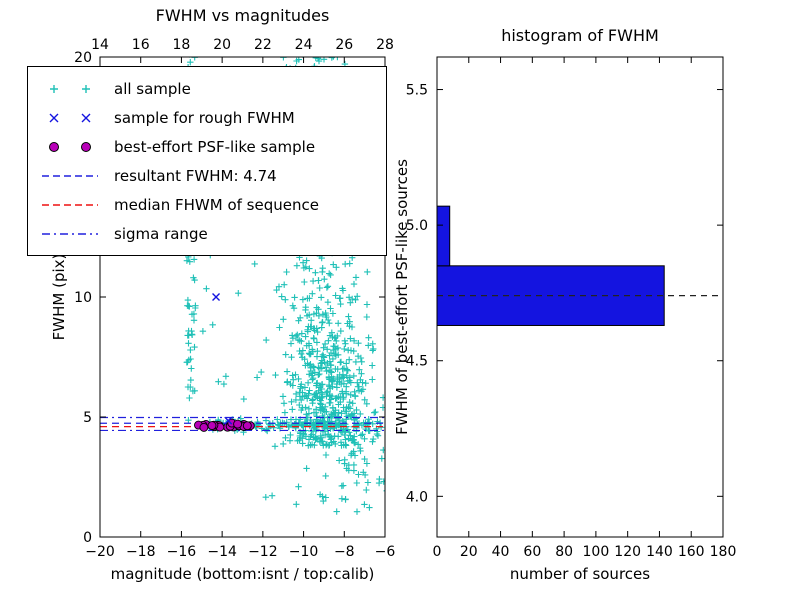 This screenshot has width=800, height=600. I want to click on plus-markers-icon, so click(68, 89).